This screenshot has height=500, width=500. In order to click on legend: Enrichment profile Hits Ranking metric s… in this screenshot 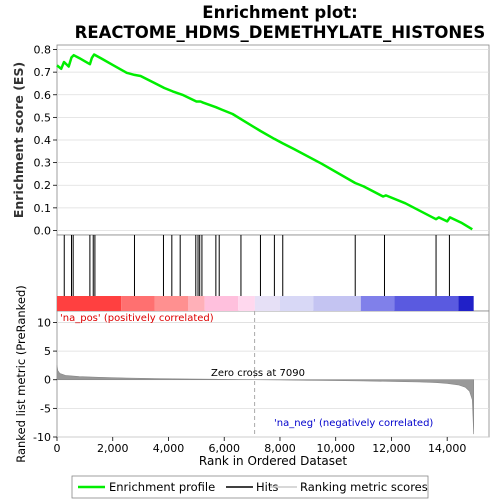, I will do `click(250, 487)`.